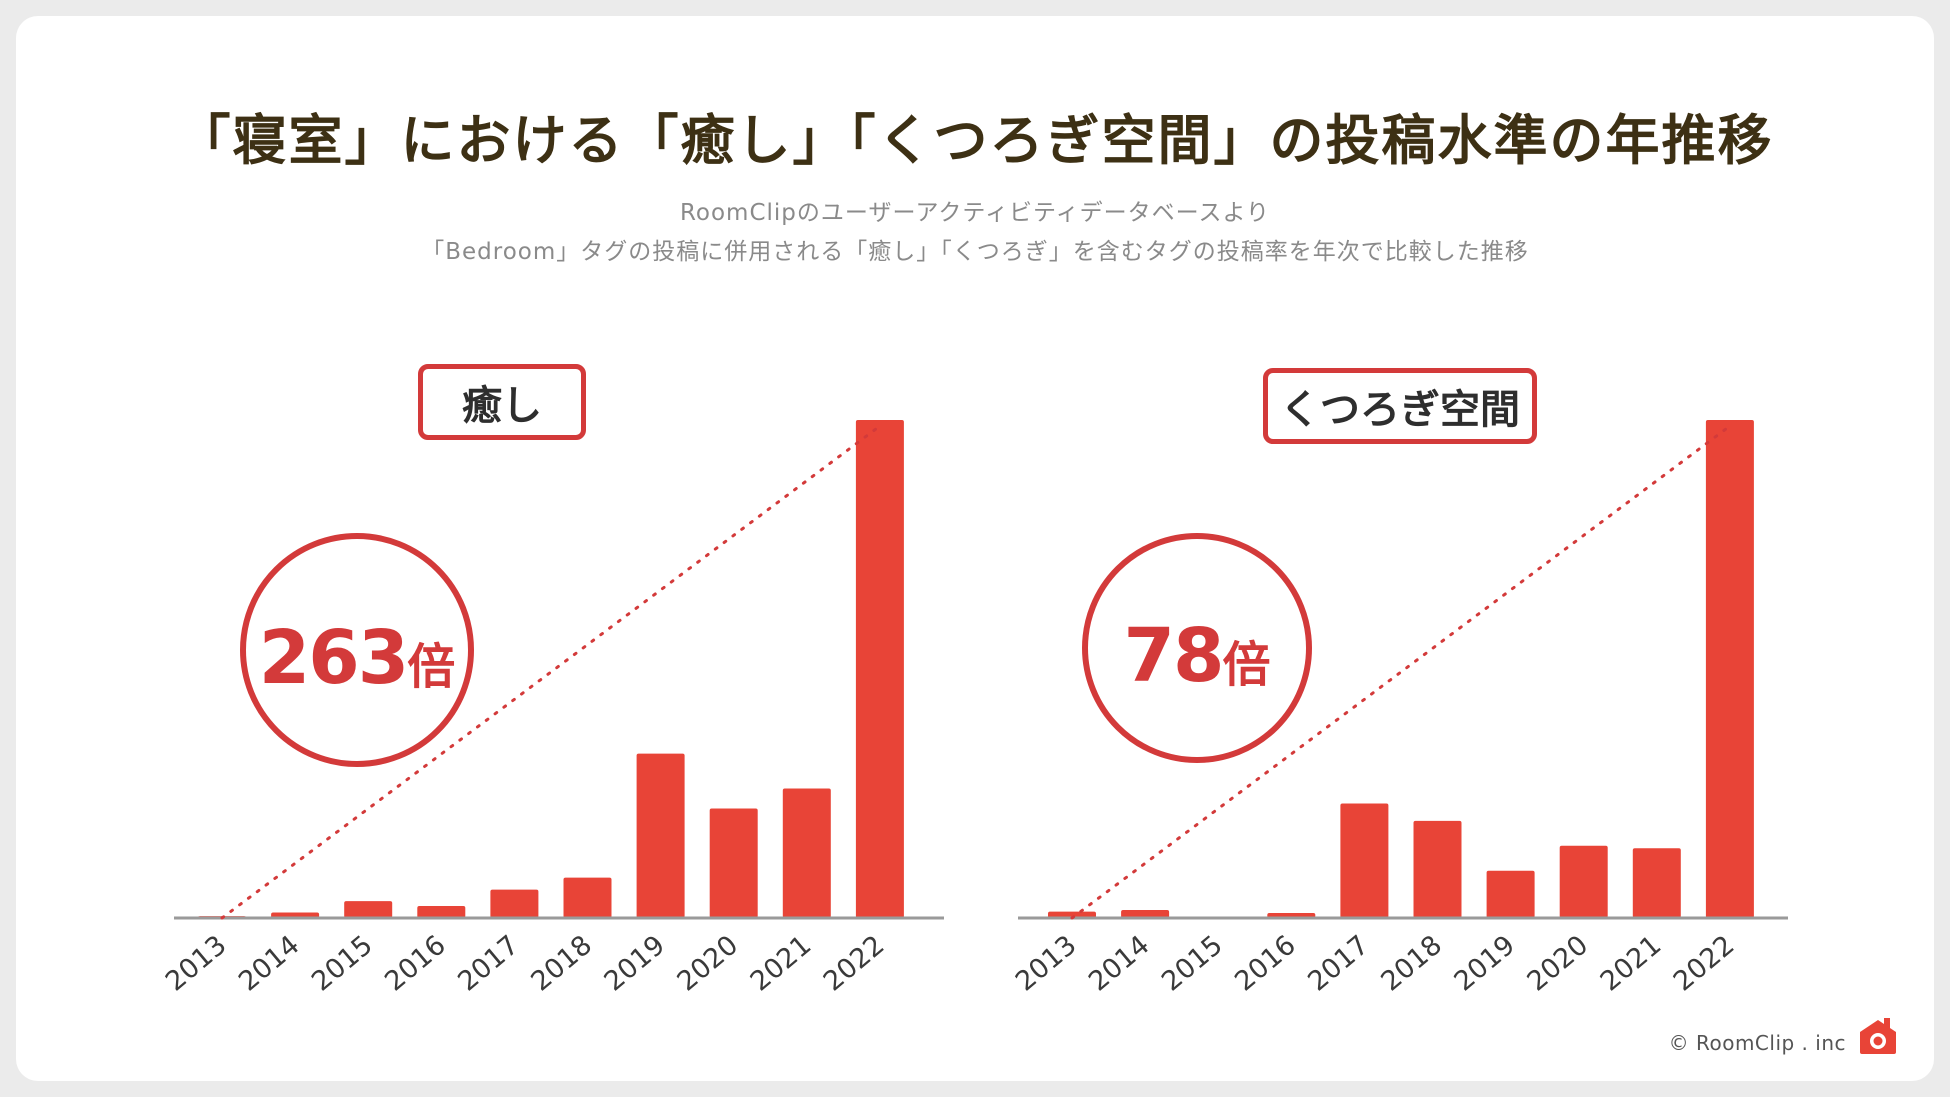  I want to click on chart-label-iyashi: 癒し, so click(502, 402).